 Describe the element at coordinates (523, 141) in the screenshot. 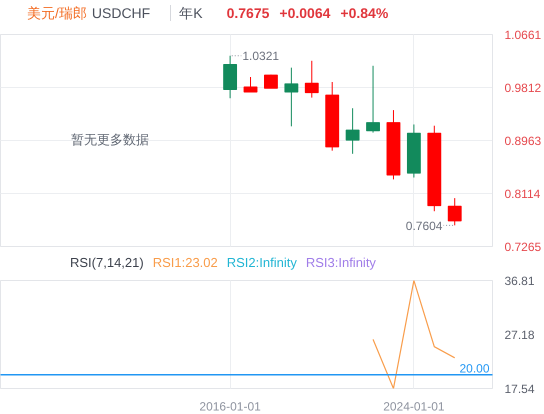

I see `y-tick-label: 0.8963` at that location.